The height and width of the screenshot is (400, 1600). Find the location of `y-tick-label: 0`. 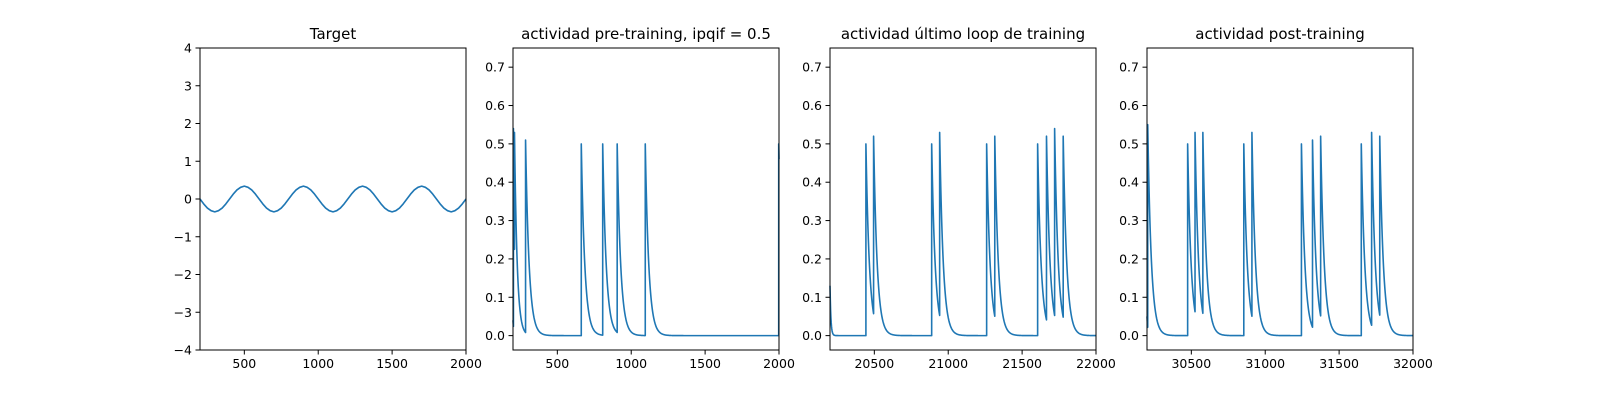

y-tick-label: 0 is located at coordinates (188, 199).